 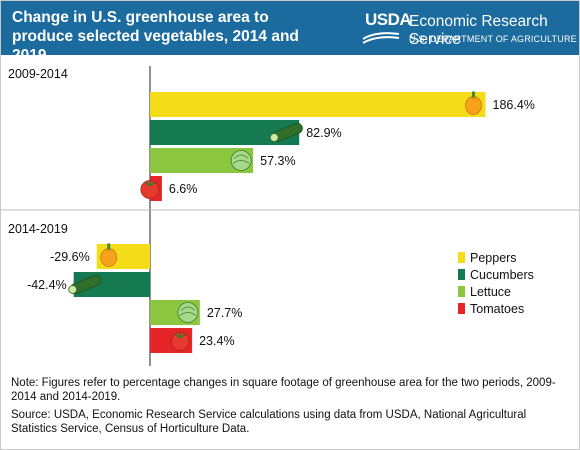 What do you see at coordinates (478, 30) in the screenshot?
I see `agency-name: Economic Research Service` at bounding box center [478, 30].